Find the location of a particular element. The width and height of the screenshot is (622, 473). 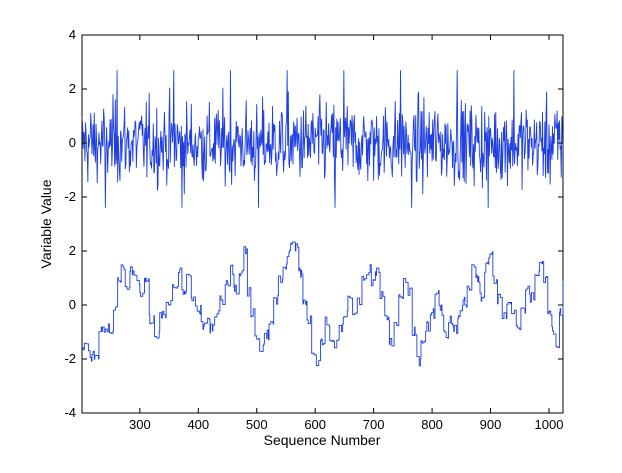

x-axis-label: Sequence Number is located at coordinates (322, 440).